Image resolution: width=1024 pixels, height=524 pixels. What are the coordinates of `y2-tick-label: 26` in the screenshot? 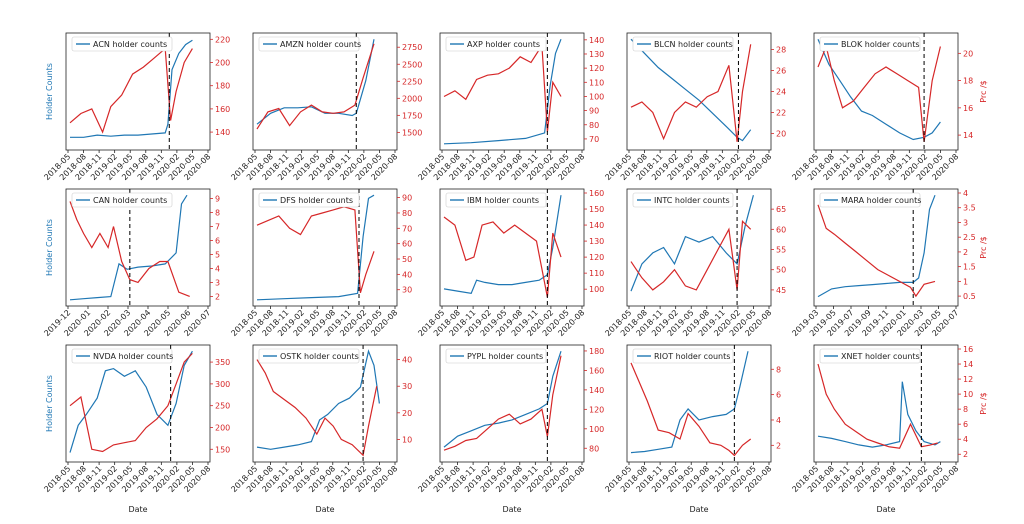 It's located at (781, 71).